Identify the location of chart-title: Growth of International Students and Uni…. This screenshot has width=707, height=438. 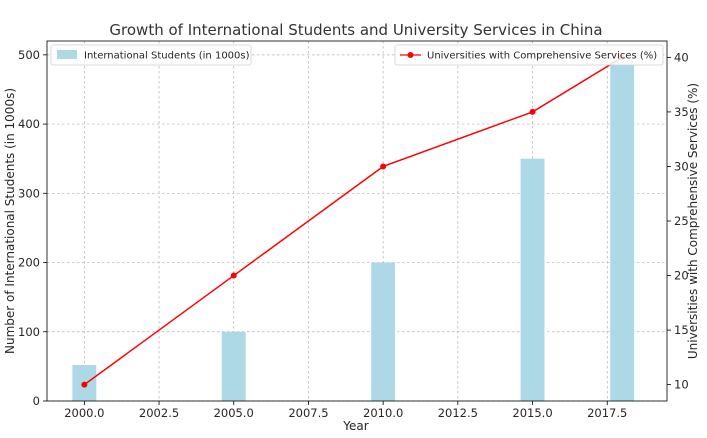
(355, 30).